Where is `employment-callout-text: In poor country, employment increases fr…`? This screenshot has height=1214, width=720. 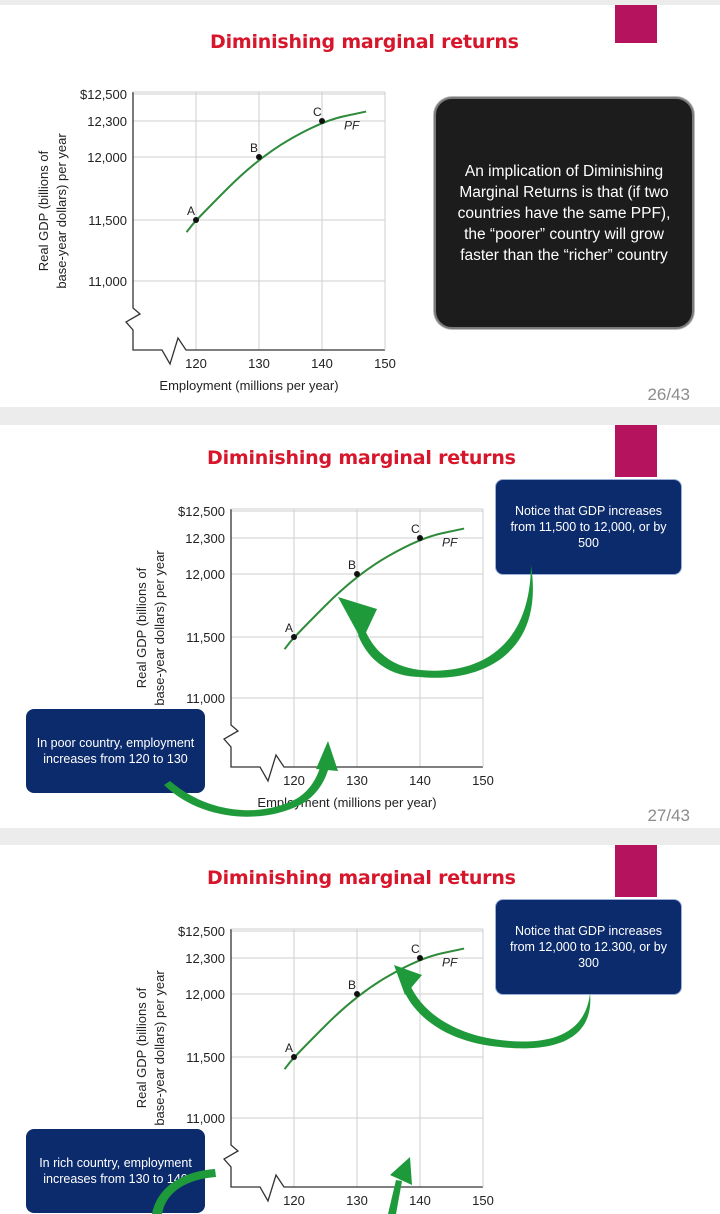 employment-callout-text: In poor country, employment increases fr… is located at coordinates (115, 751).